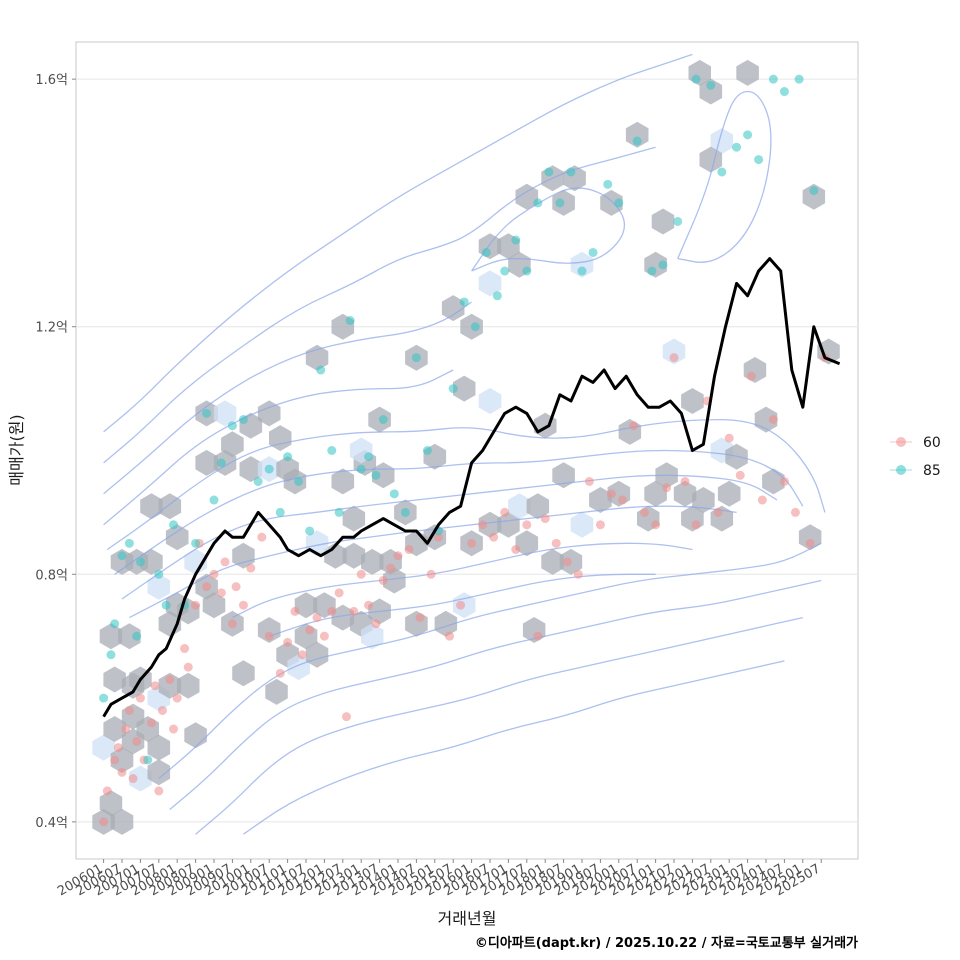 This screenshot has width=960, height=960. Describe the element at coordinates (16, 449) in the screenshot. I see `y-axis-title: 매매가(원)` at that location.